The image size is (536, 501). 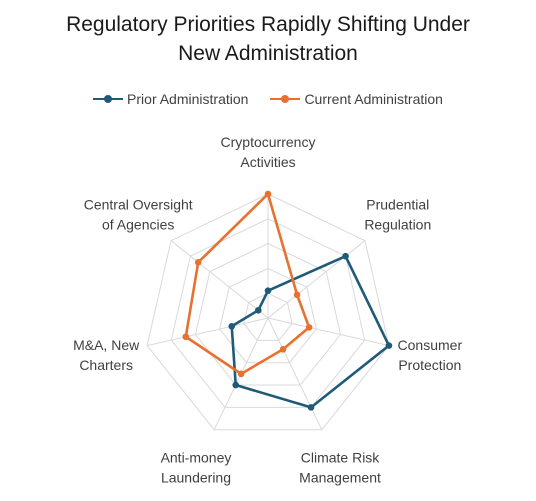 I want to click on axis-label: M&A, New Charters, so click(x=106, y=355).